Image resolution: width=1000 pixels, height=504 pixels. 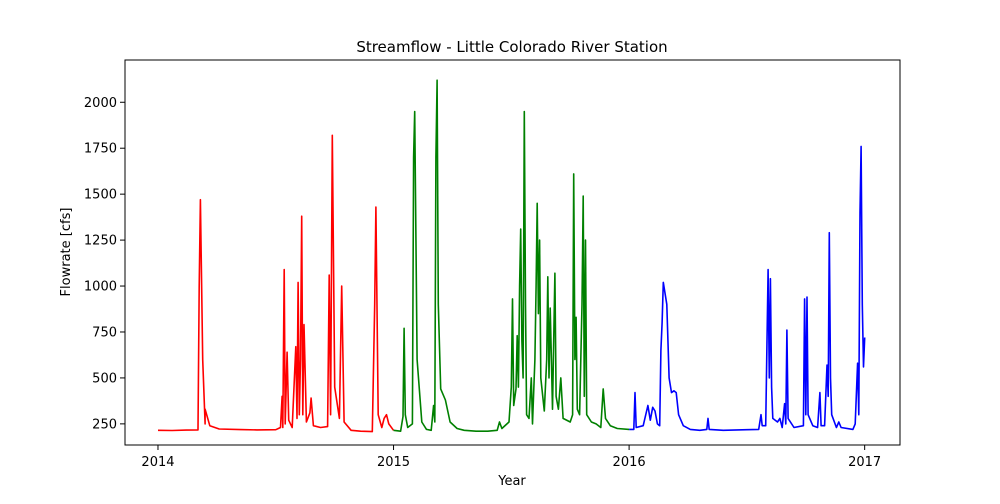 I want to click on y-axis: 250 500 750 1000 1250 1500 1750 2000, so click(x=104, y=264).